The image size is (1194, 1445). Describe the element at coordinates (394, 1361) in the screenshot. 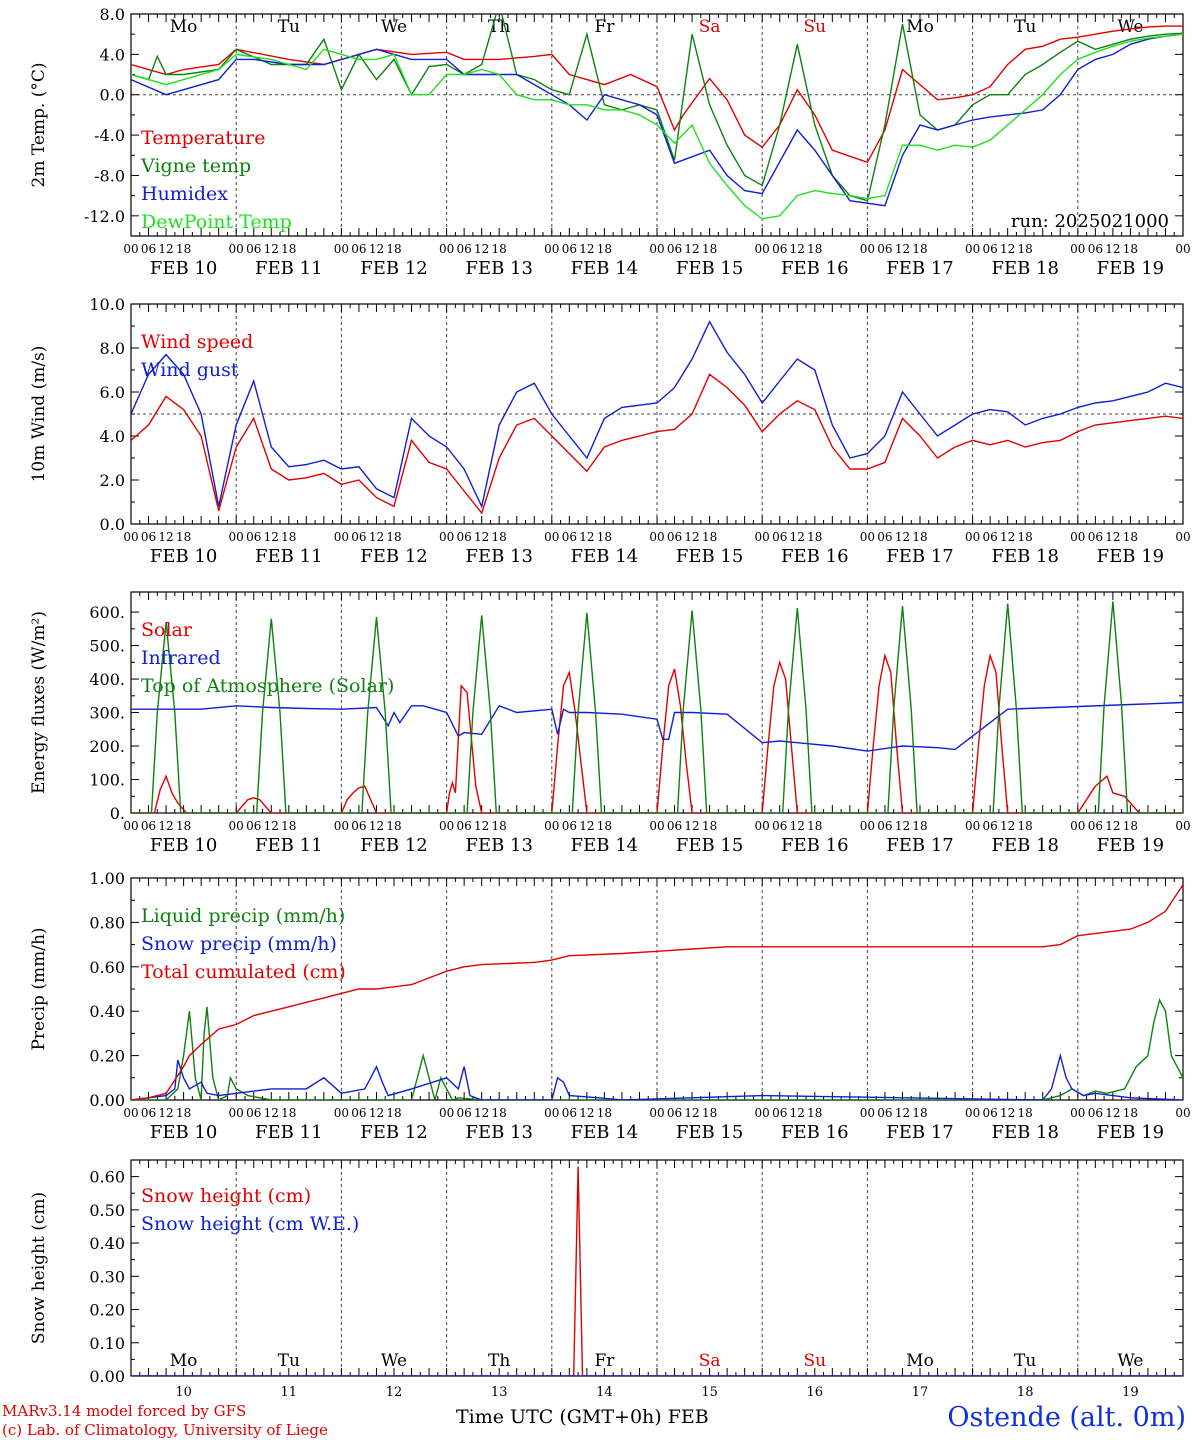

I see `panel-4-weekday-label: We` at that location.